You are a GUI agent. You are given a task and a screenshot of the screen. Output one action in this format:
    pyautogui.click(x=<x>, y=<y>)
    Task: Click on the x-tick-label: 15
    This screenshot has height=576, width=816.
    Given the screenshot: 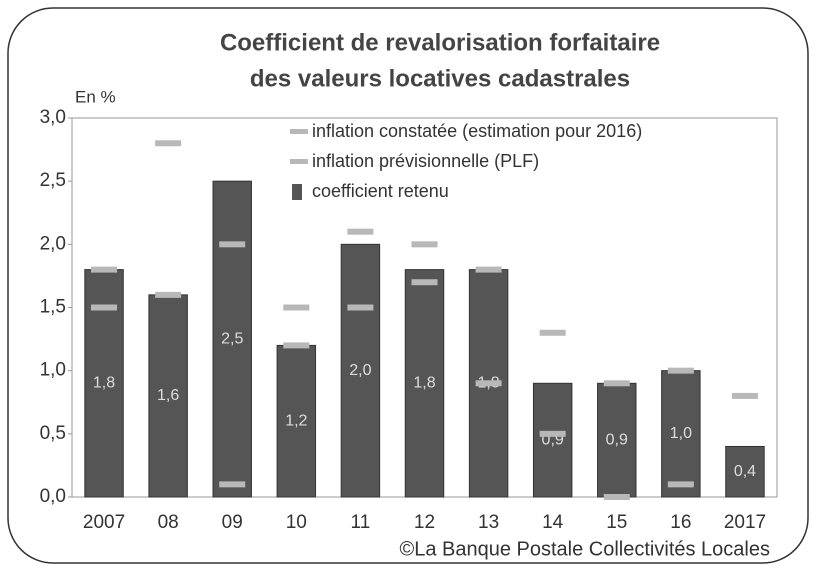 What is the action you would take?
    pyautogui.click(x=616, y=522)
    